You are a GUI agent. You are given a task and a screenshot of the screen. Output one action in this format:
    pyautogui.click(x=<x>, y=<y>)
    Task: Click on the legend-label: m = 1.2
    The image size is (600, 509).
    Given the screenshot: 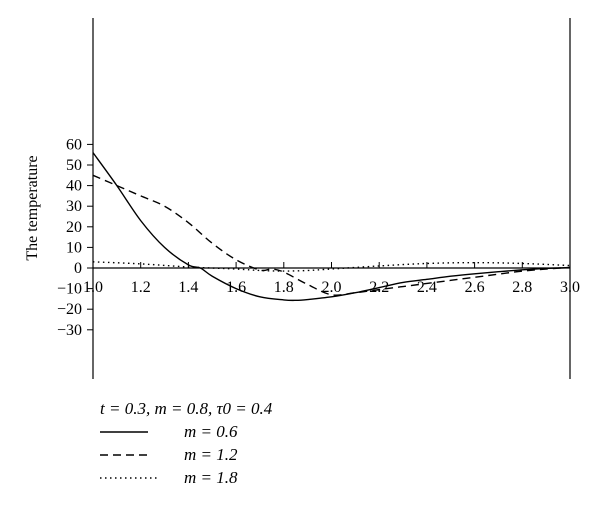 What is the action you would take?
    pyautogui.click(x=211, y=454)
    